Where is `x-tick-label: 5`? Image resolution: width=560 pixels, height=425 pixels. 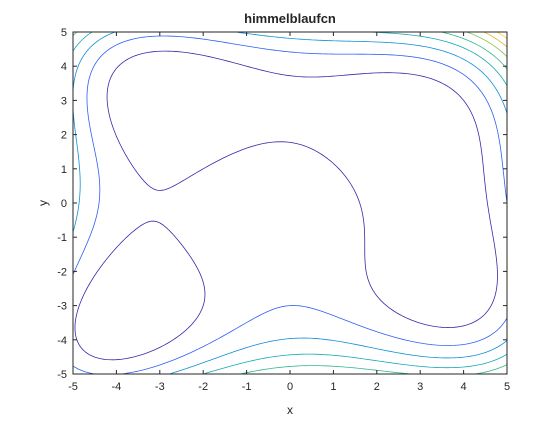 x-tick-label: 5 is located at coordinates (507, 387).